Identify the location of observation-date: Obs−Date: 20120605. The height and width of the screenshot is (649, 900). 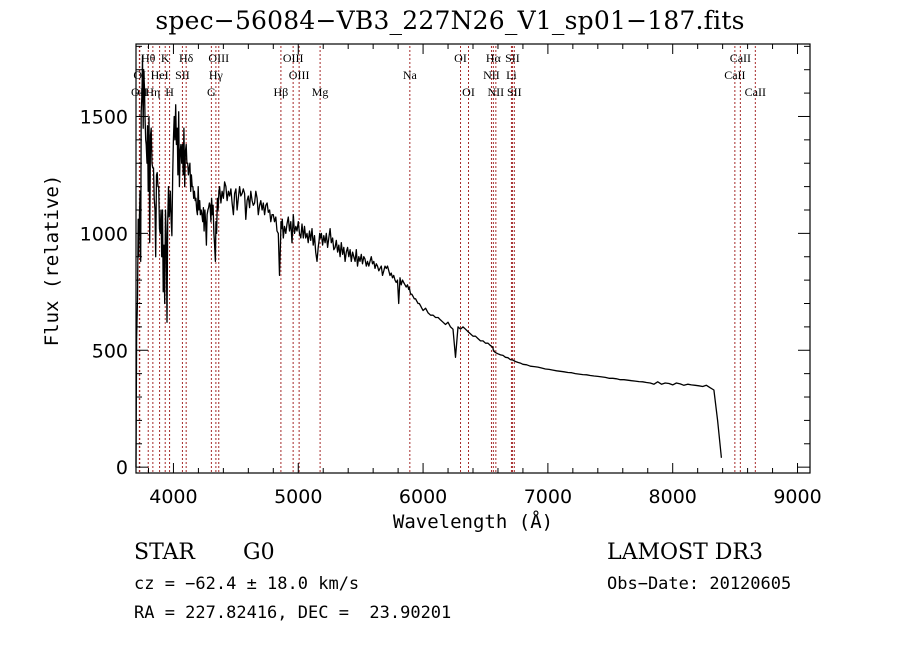
(699, 584).